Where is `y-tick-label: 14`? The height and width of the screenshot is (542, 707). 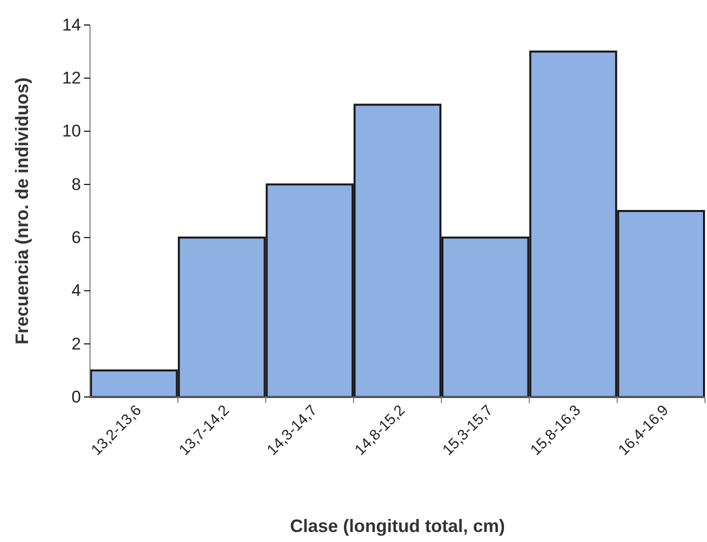
y-tick-label: 14 is located at coordinates (71, 24).